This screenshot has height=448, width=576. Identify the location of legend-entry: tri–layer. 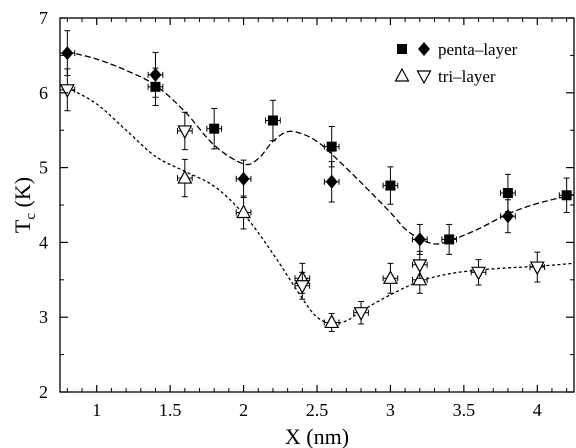
(445, 76).